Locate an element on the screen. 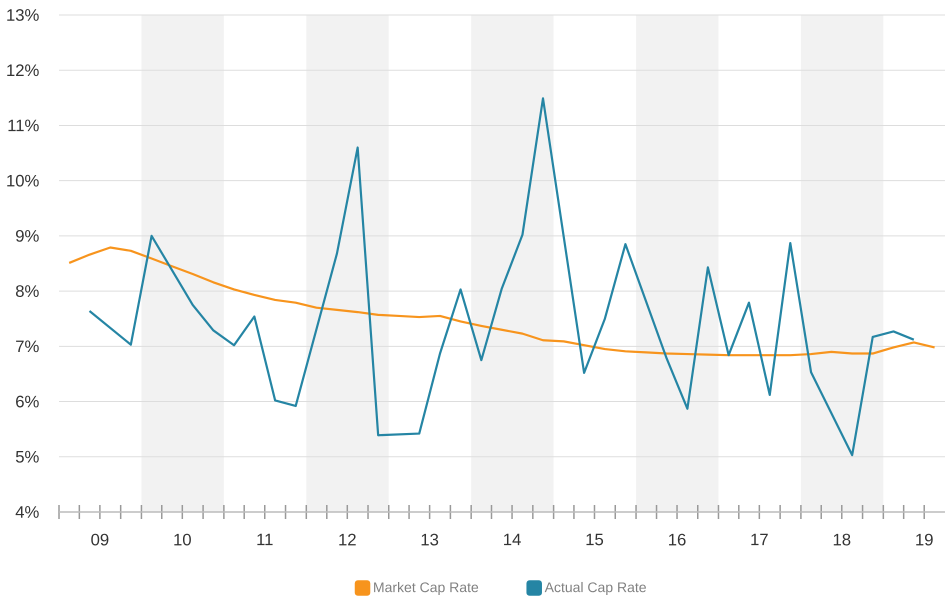 This screenshot has width=947, height=600. y-tick-label: 7% is located at coordinates (27, 346).